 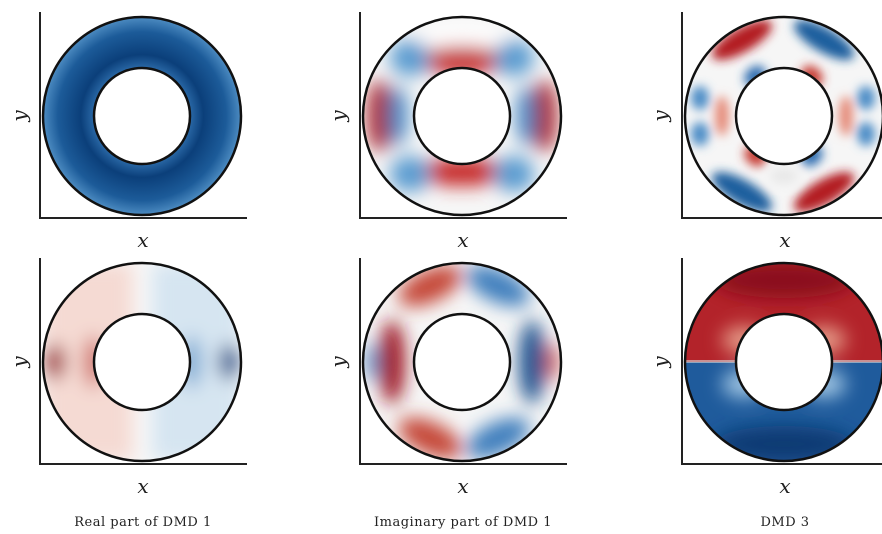 I want to click on panel-row1-col2, so click(x=463, y=115).